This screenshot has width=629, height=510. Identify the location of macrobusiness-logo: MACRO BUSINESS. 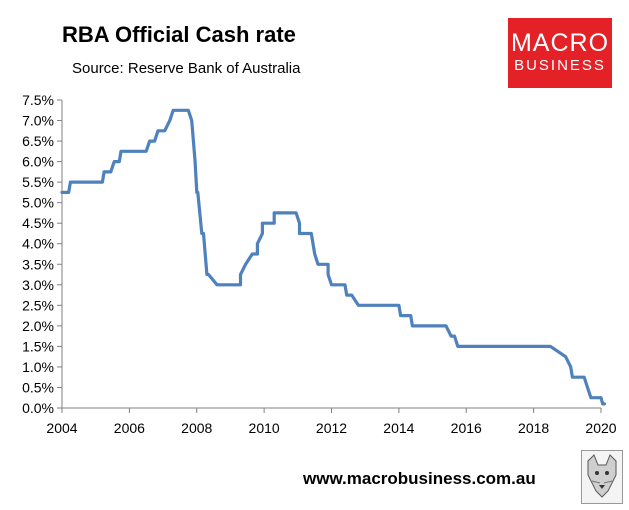
(560, 53).